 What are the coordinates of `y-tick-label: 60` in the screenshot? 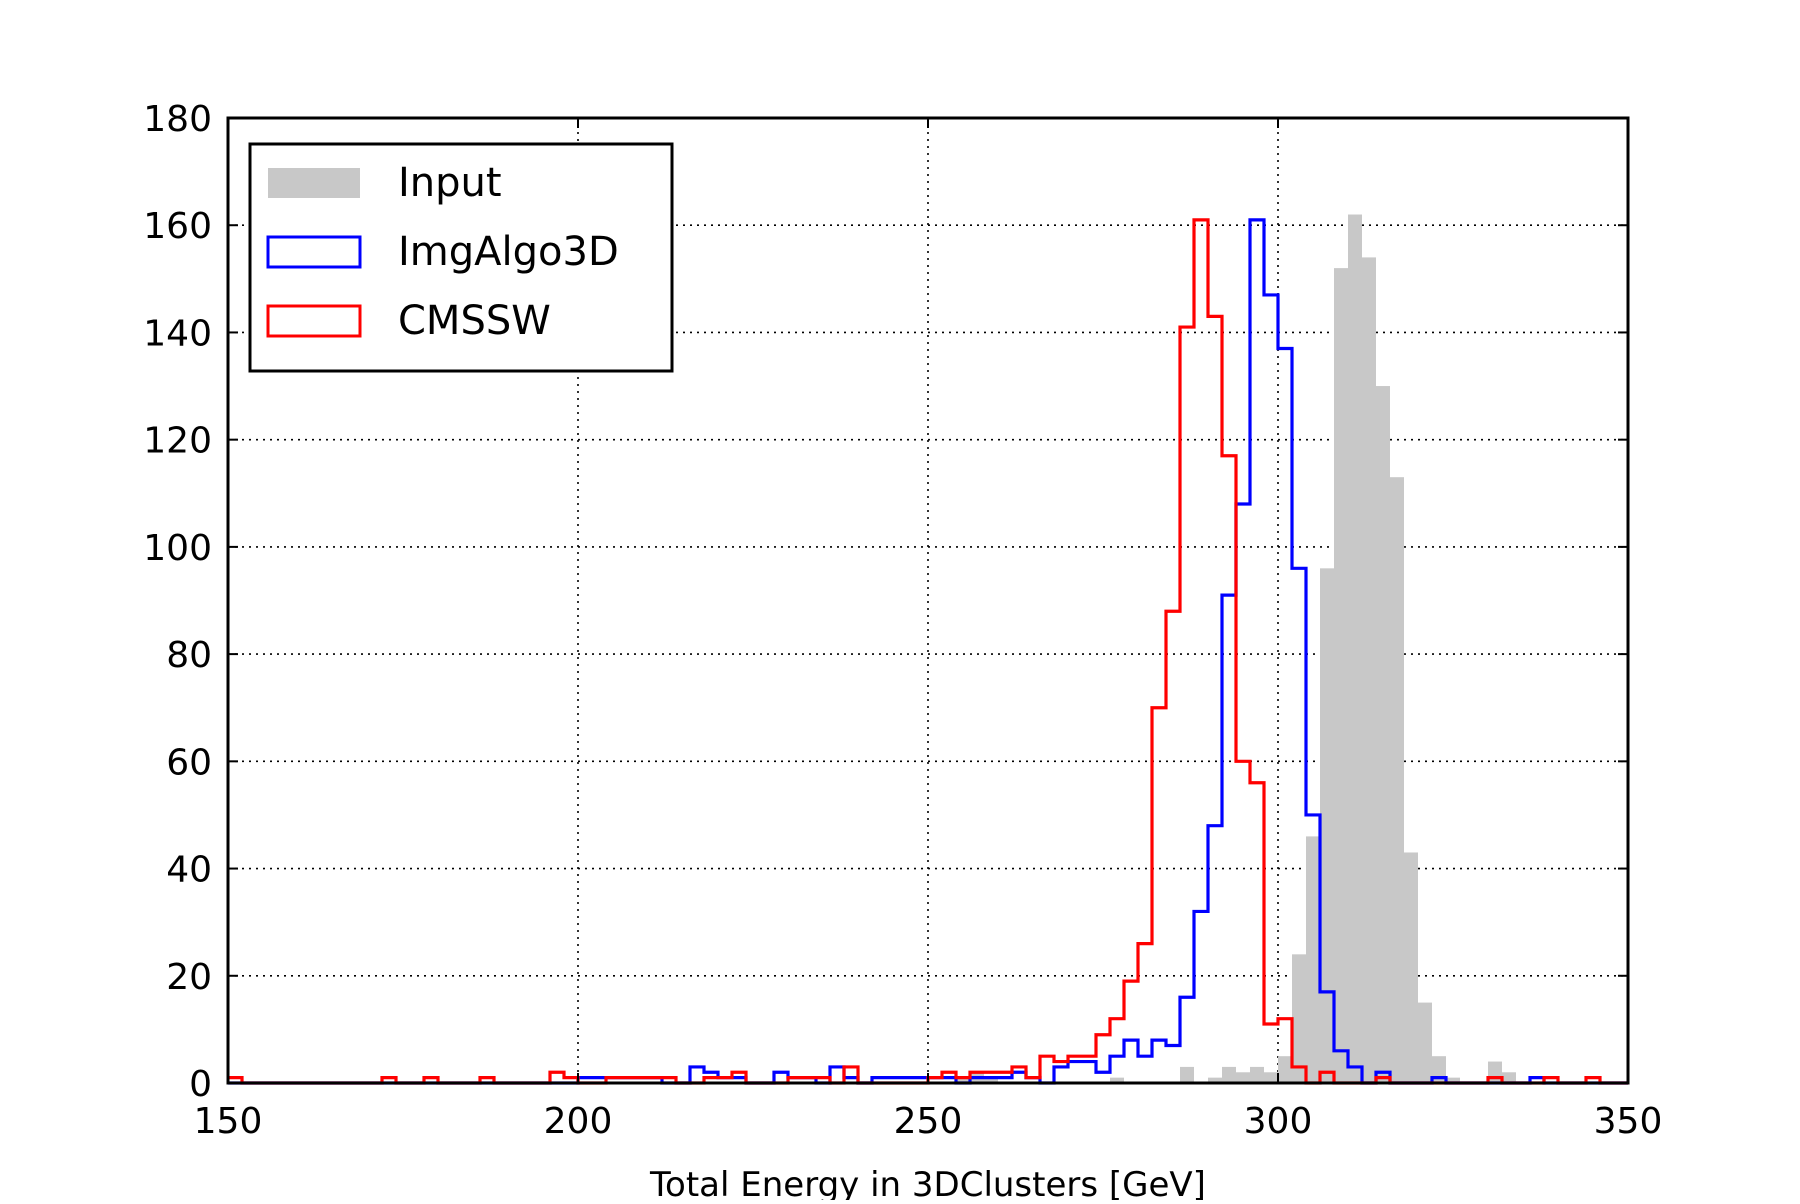 It's located at (189, 762).